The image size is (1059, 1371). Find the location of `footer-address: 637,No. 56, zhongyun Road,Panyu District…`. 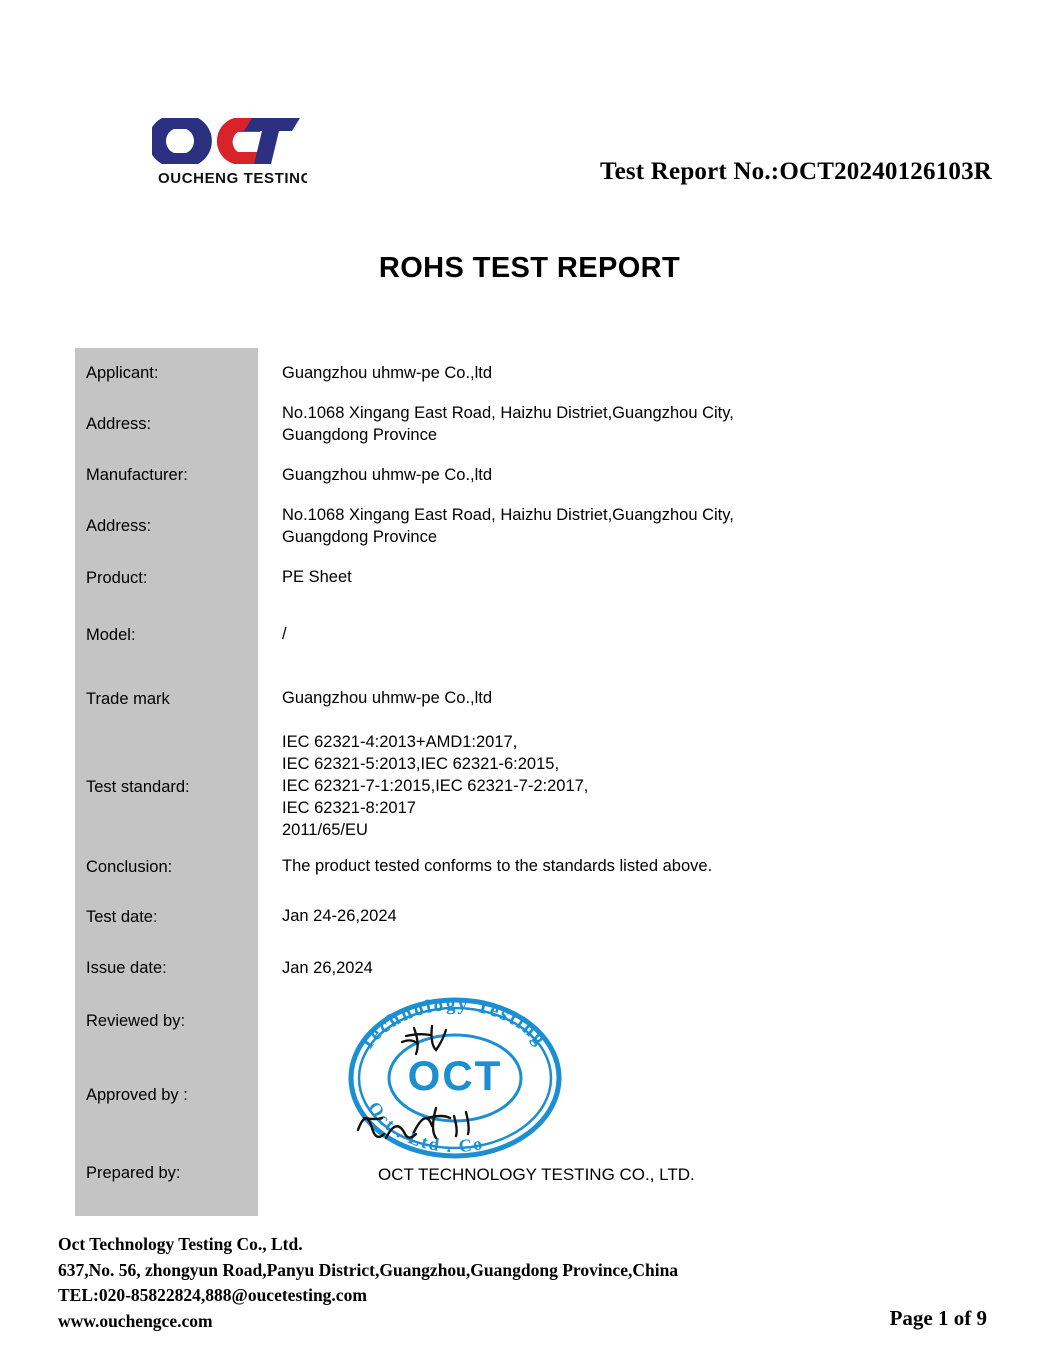

footer-address: 637,No. 56, zhongyun Road,Panyu District… is located at coordinates (368, 1269).